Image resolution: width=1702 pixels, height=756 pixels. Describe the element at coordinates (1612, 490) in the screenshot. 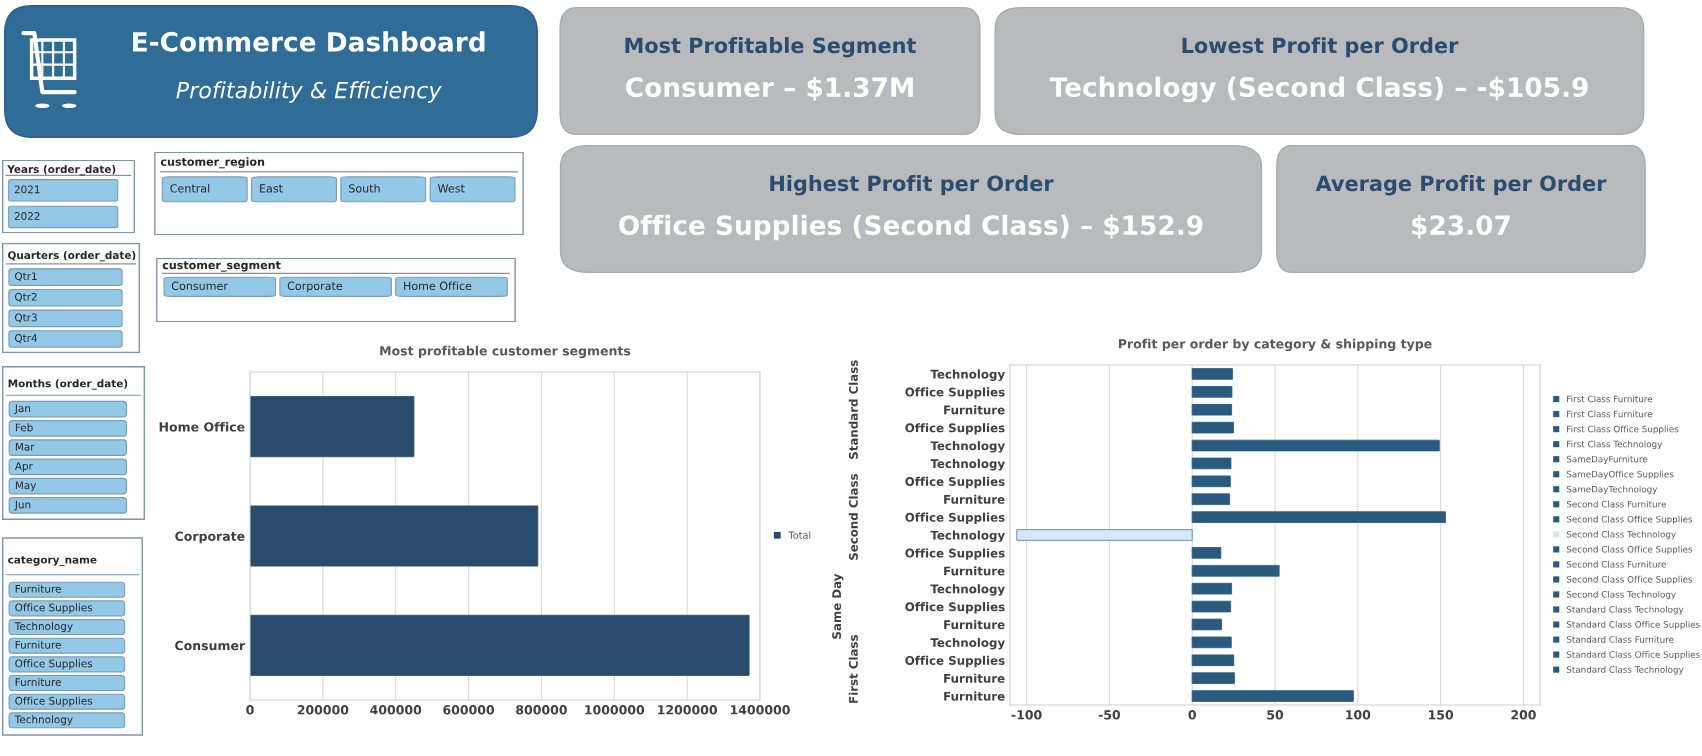

I see `legend-label: SameDayTechnology` at that location.